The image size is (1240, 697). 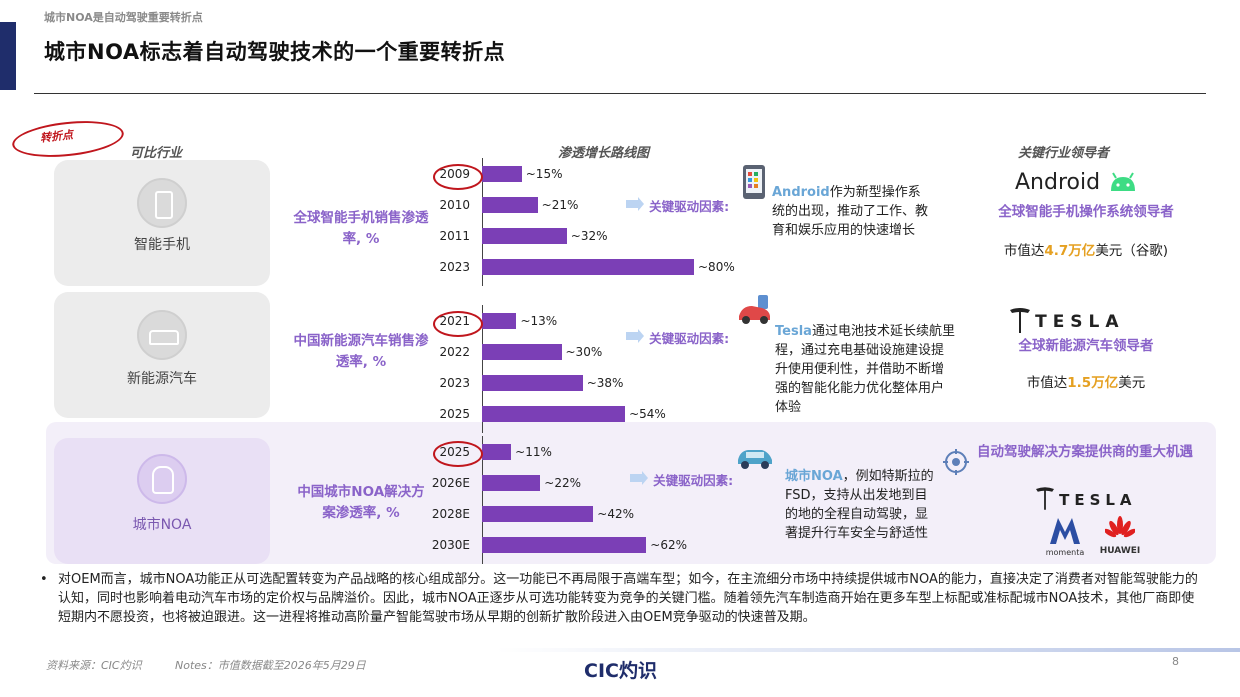 What do you see at coordinates (584, 352) in the screenshot?
I see `bar-value-label: ~30%` at bounding box center [584, 352].